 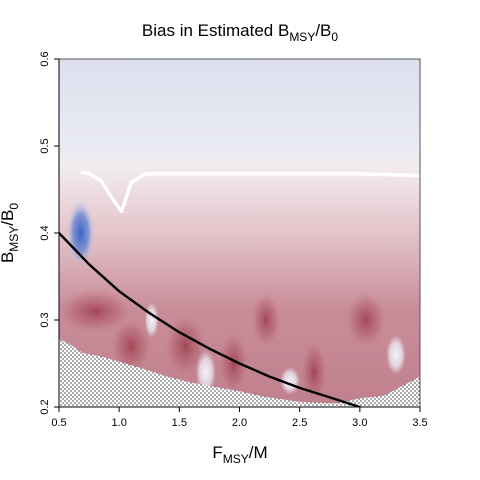 What do you see at coordinates (45, 232) in the screenshot?
I see `y-tick-label: 0.4` at bounding box center [45, 232].